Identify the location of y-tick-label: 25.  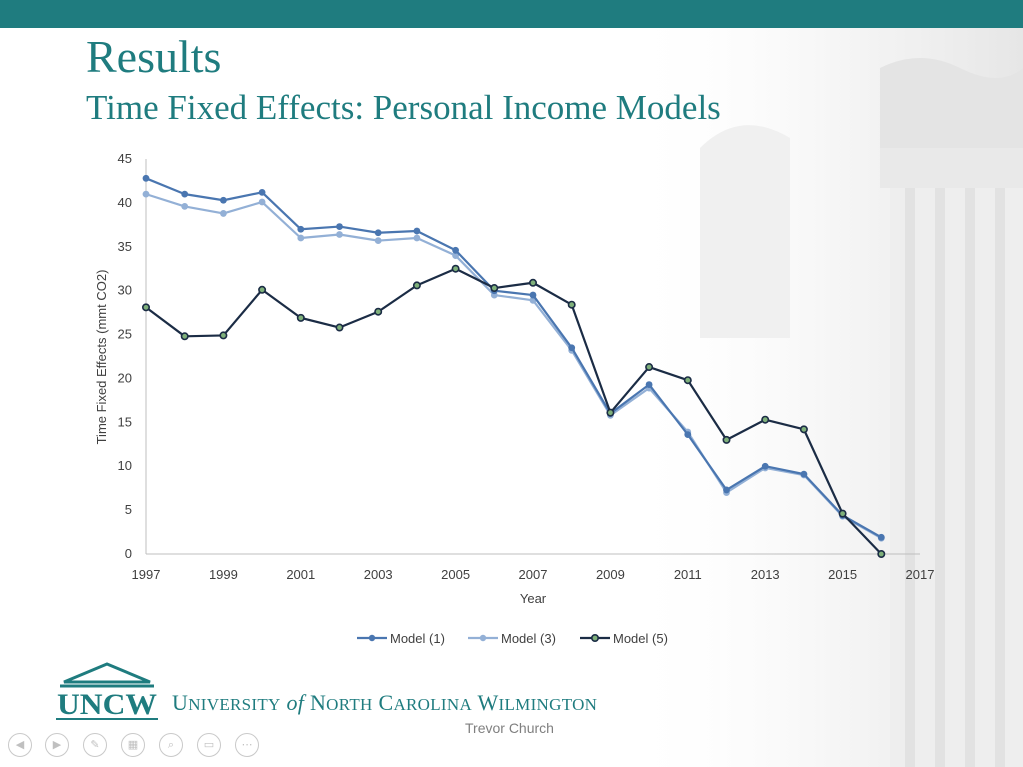
(125, 334).